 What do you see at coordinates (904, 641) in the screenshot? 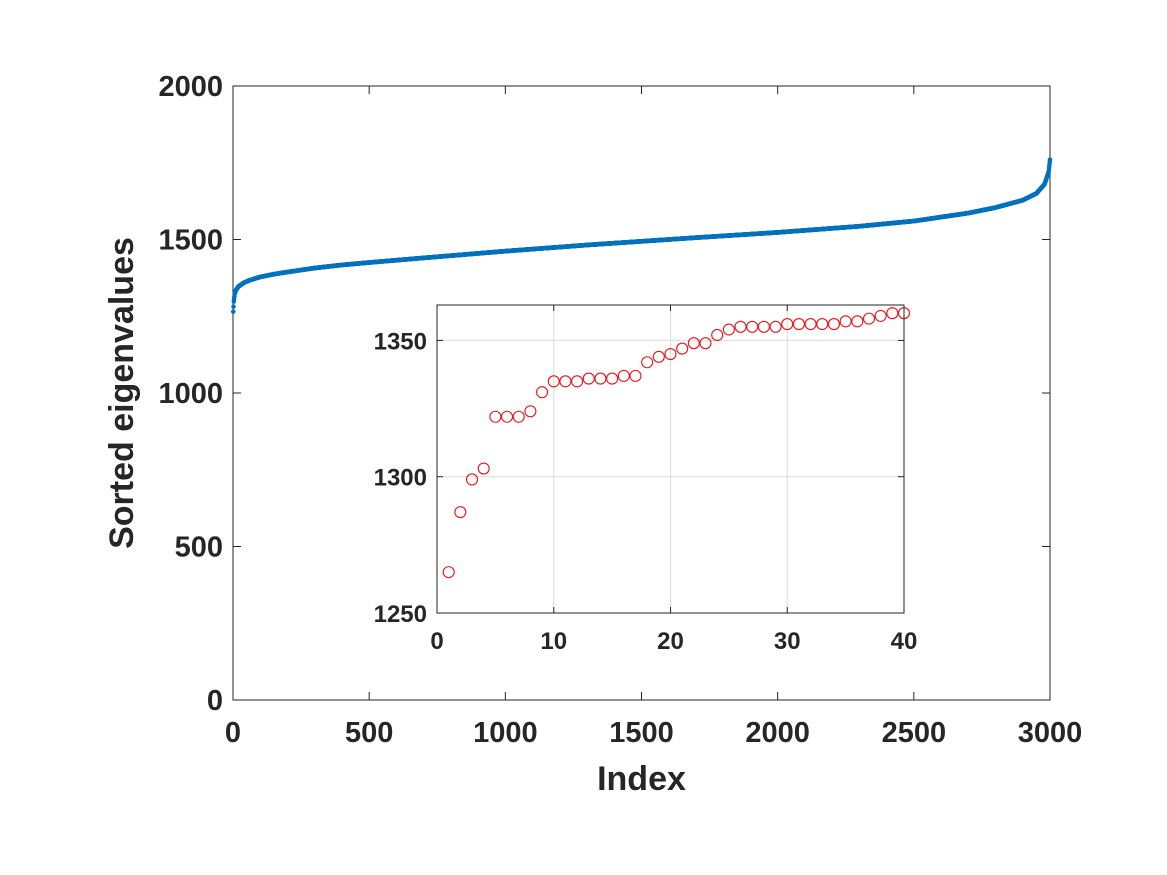
I see `inset-x-tick-label: 40` at bounding box center [904, 641].